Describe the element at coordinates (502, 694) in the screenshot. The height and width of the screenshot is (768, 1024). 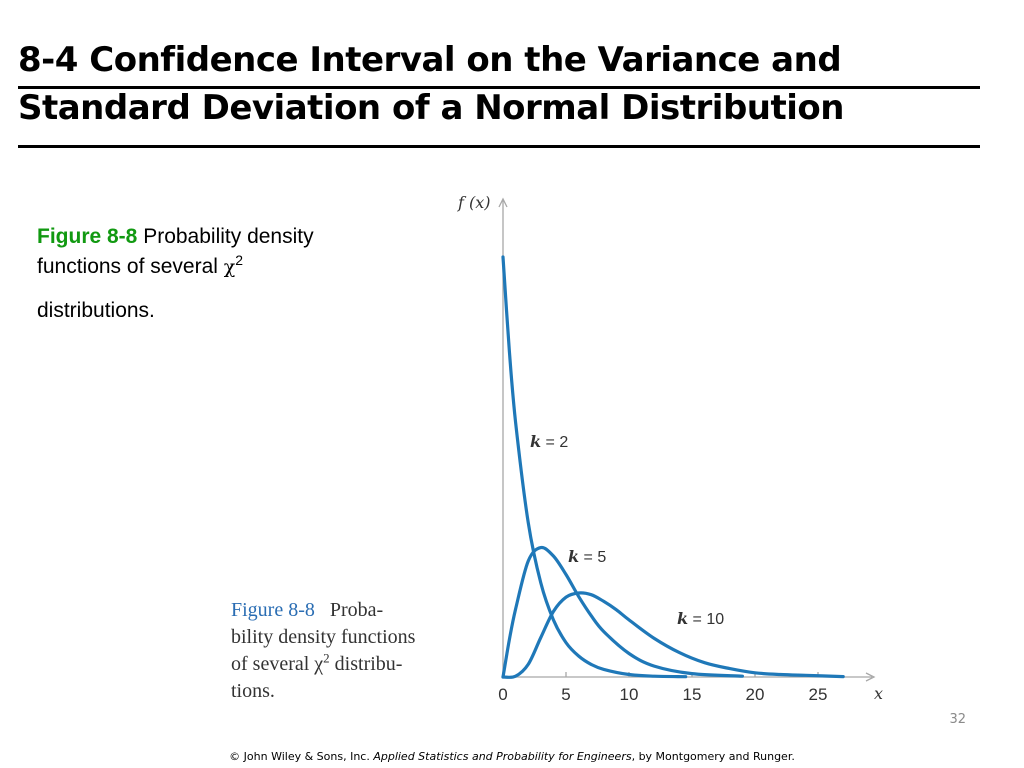
I see `x-tick-label: 0` at that location.